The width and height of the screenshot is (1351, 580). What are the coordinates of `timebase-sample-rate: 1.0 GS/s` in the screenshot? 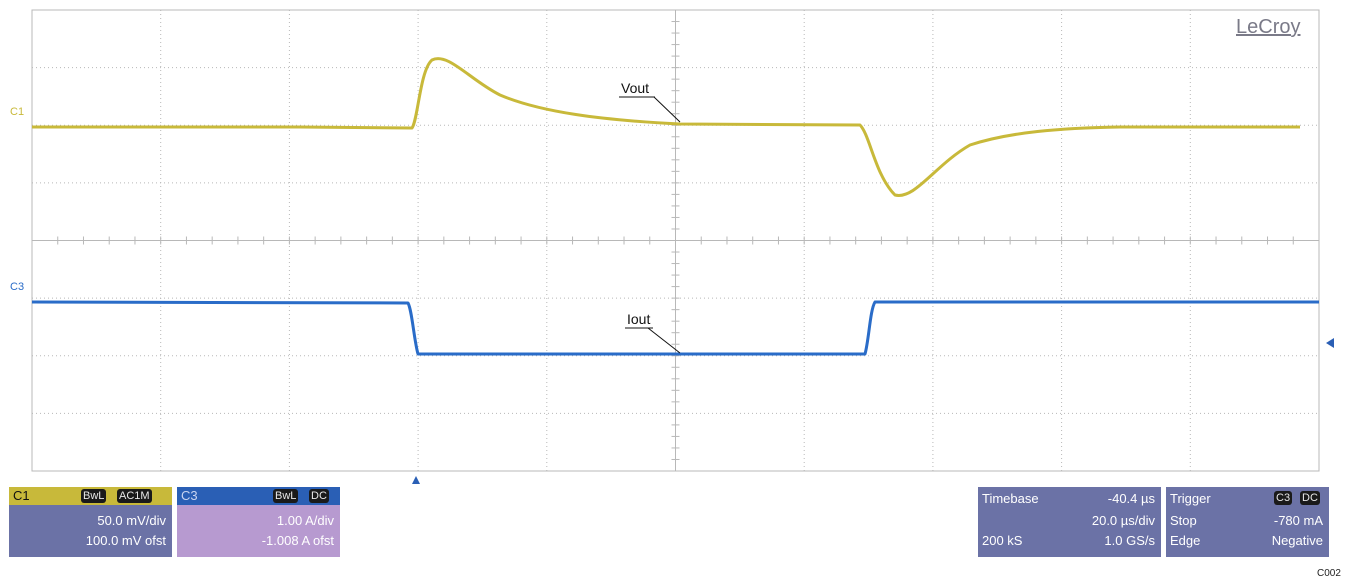 It's located at (1129, 540).